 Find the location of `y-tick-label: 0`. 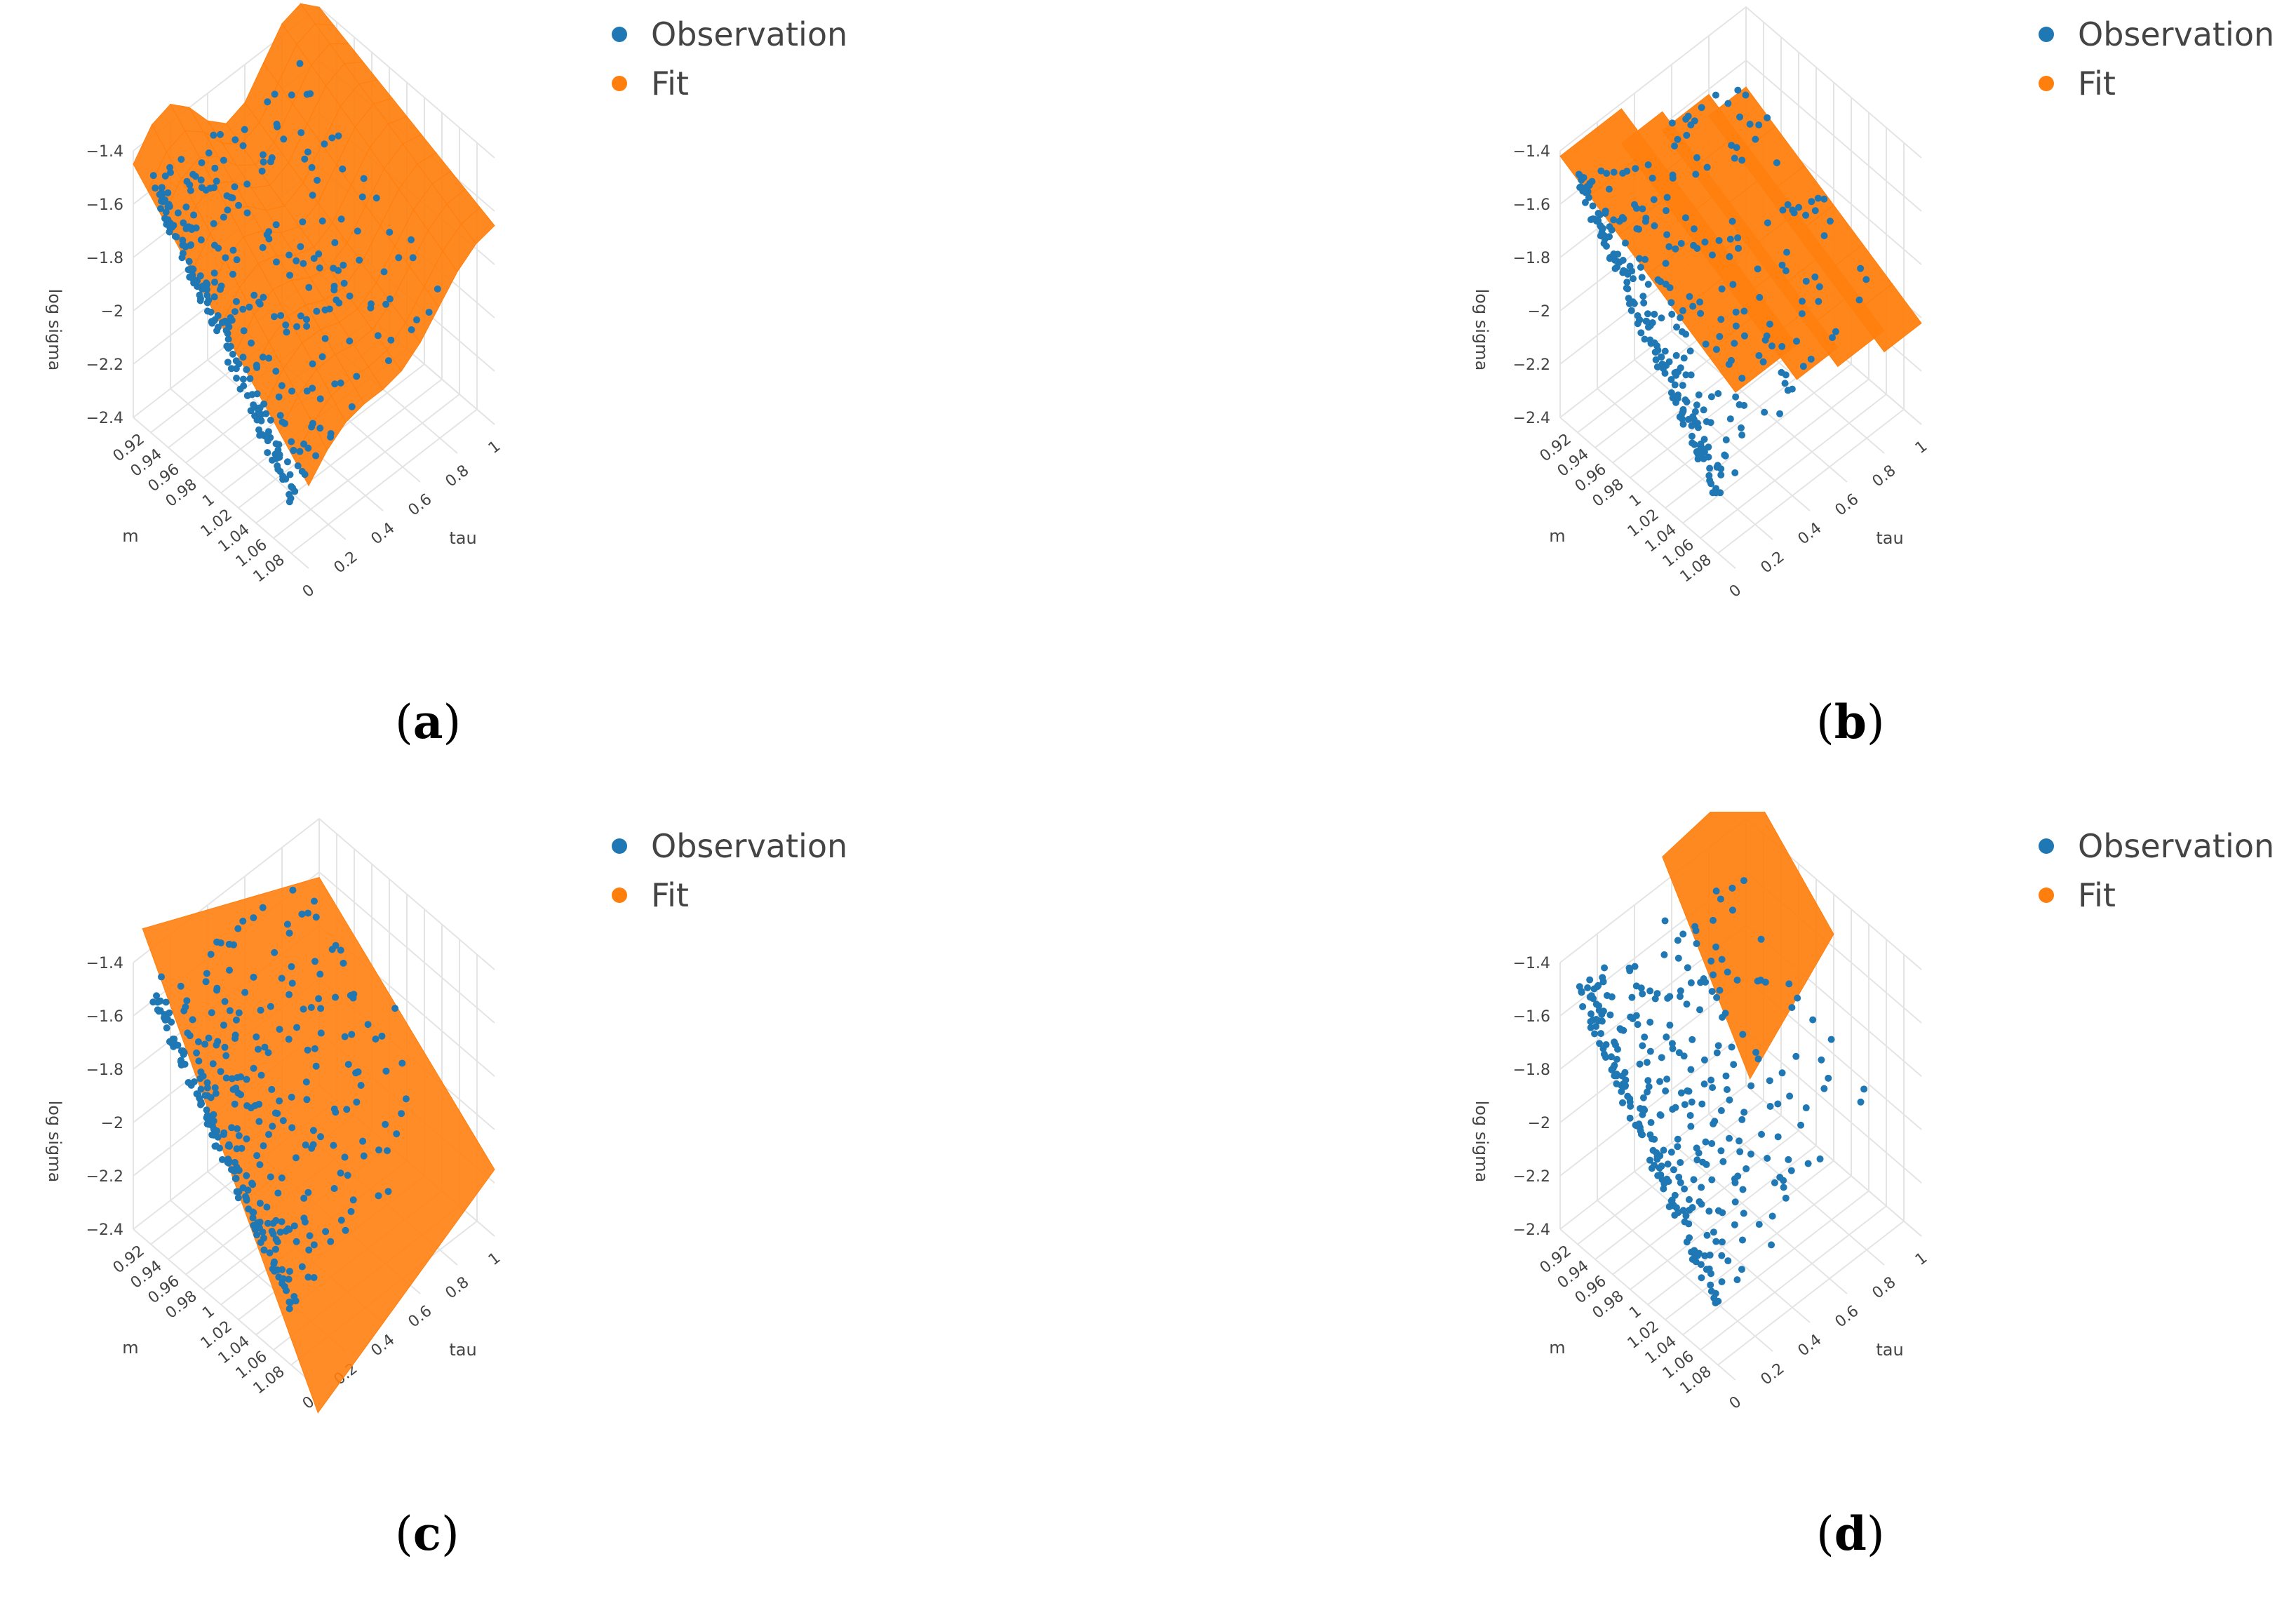

y-tick-label: 0 is located at coordinates (309, 591).